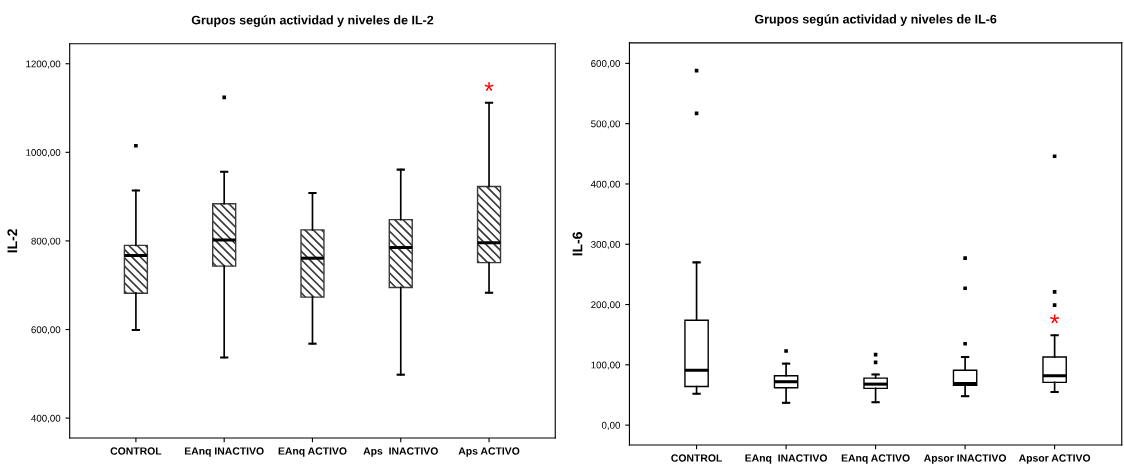  I want to click on y-tick-label: 100,00, so click(606, 365).